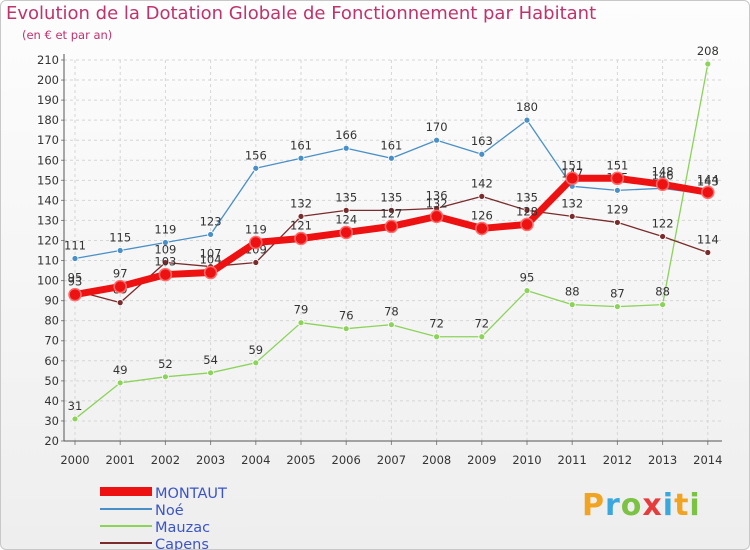 The image size is (750, 550). I want to click on data-label: 123, so click(211, 221).